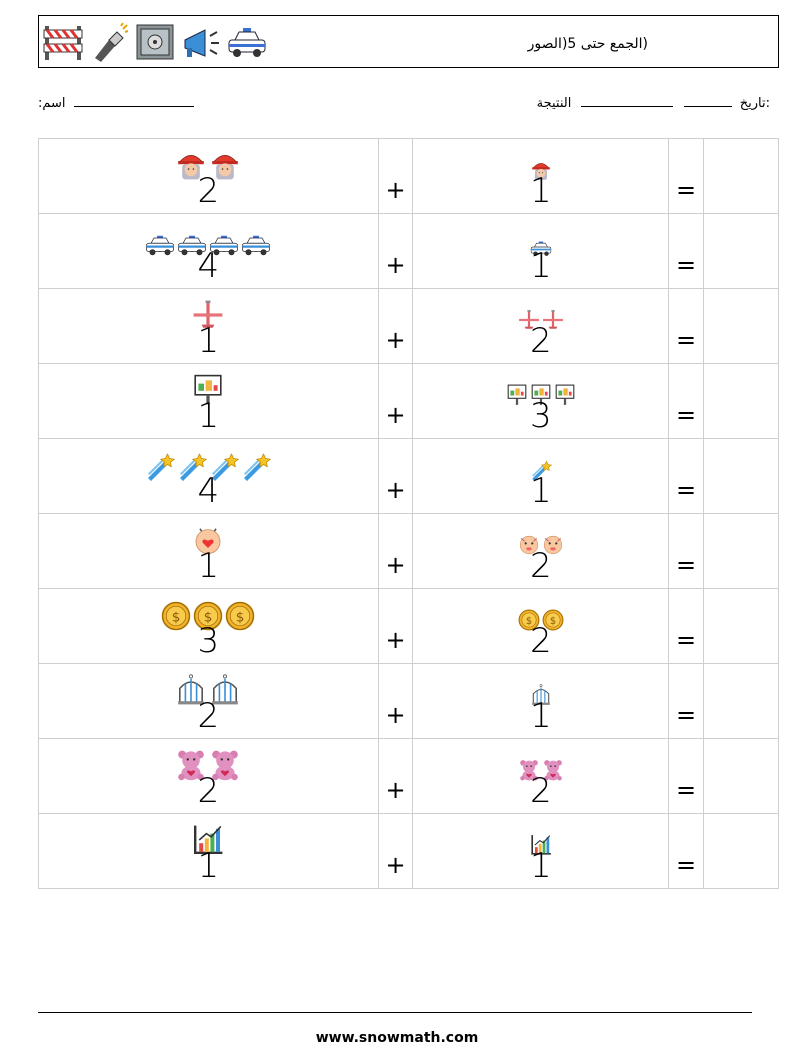  I want to click on date-blank, so click(707, 101).